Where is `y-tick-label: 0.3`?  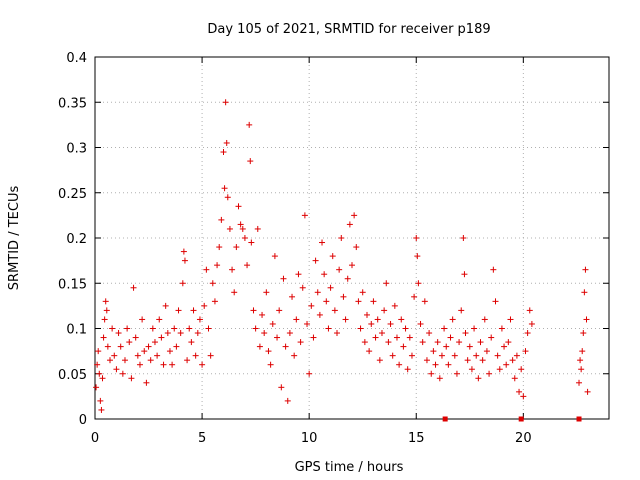 y-tick-label: 0.3 is located at coordinates (76, 149).